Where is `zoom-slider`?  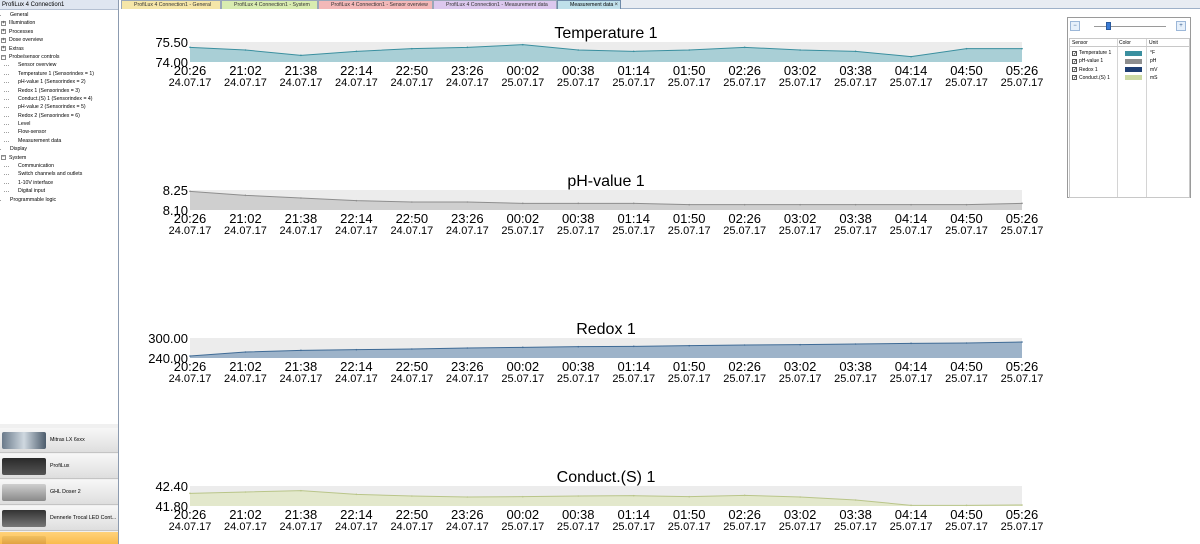
zoom-slider is located at coordinates (1130, 26).